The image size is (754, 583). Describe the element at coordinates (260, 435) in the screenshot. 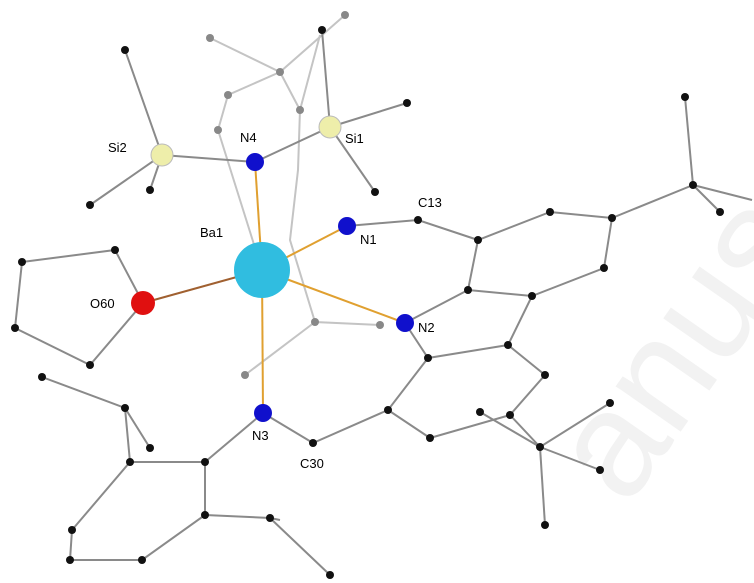

I see `atom-label: N3` at that location.